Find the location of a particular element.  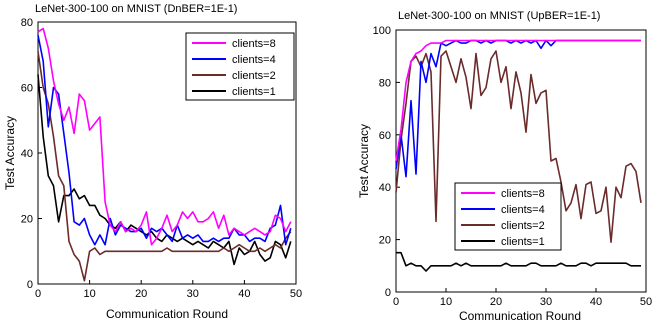

chart-title: LeNet-300-100 on MNIST (UpBER=1E-1) is located at coordinates (499, 16).